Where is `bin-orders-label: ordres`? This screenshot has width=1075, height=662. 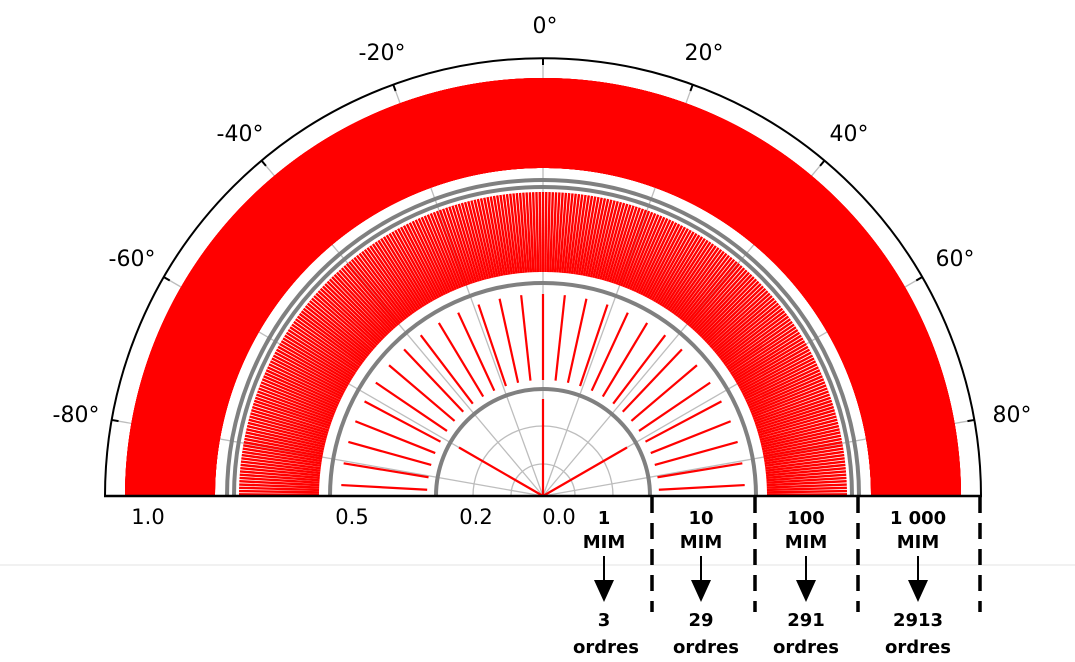 bin-orders-label: ordres is located at coordinates (806, 647).